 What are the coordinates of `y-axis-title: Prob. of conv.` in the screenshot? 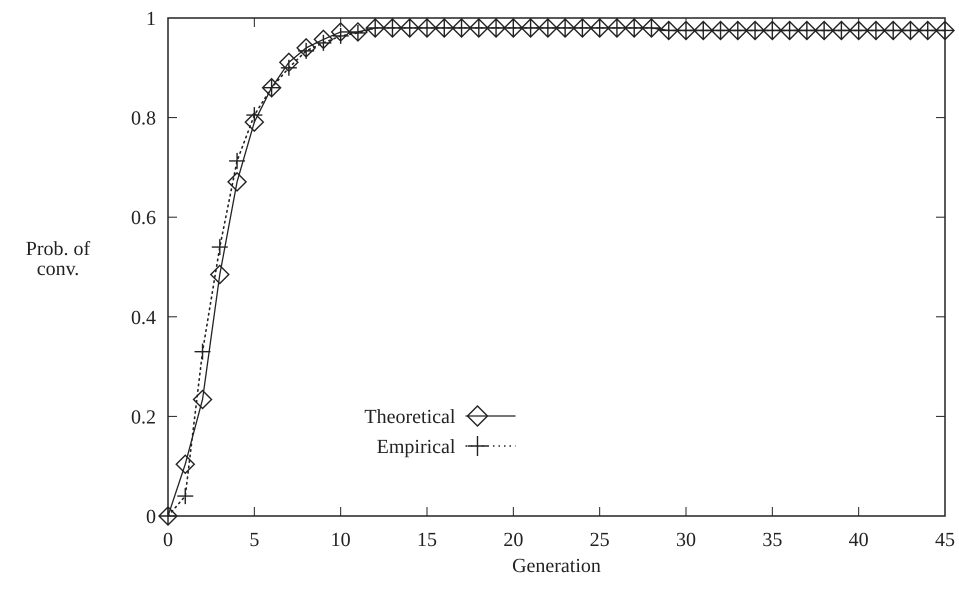 It's located at (58, 259).